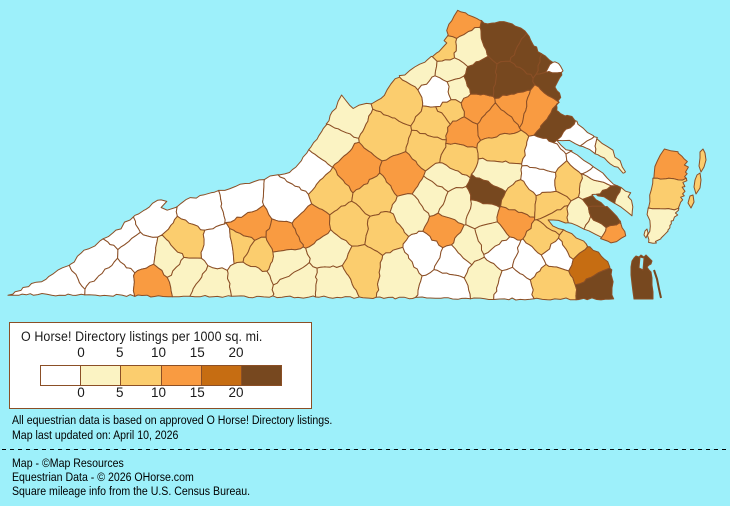 This screenshot has width=730, height=506. What do you see at coordinates (68, 463) in the screenshot?
I see `credit-map: Map - ©Map Resources` at bounding box center [68, 463].